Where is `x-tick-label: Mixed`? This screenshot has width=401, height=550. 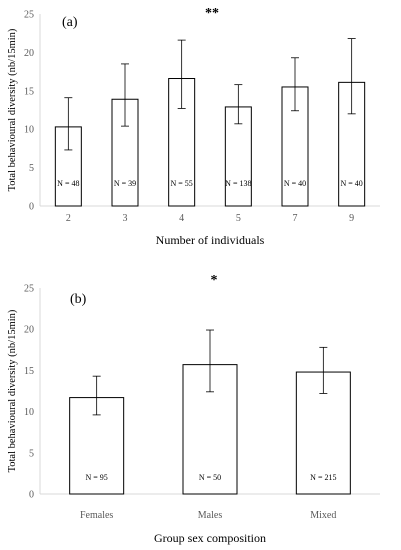 x-tick-label: Mixed is located at coordinates (323, 515).